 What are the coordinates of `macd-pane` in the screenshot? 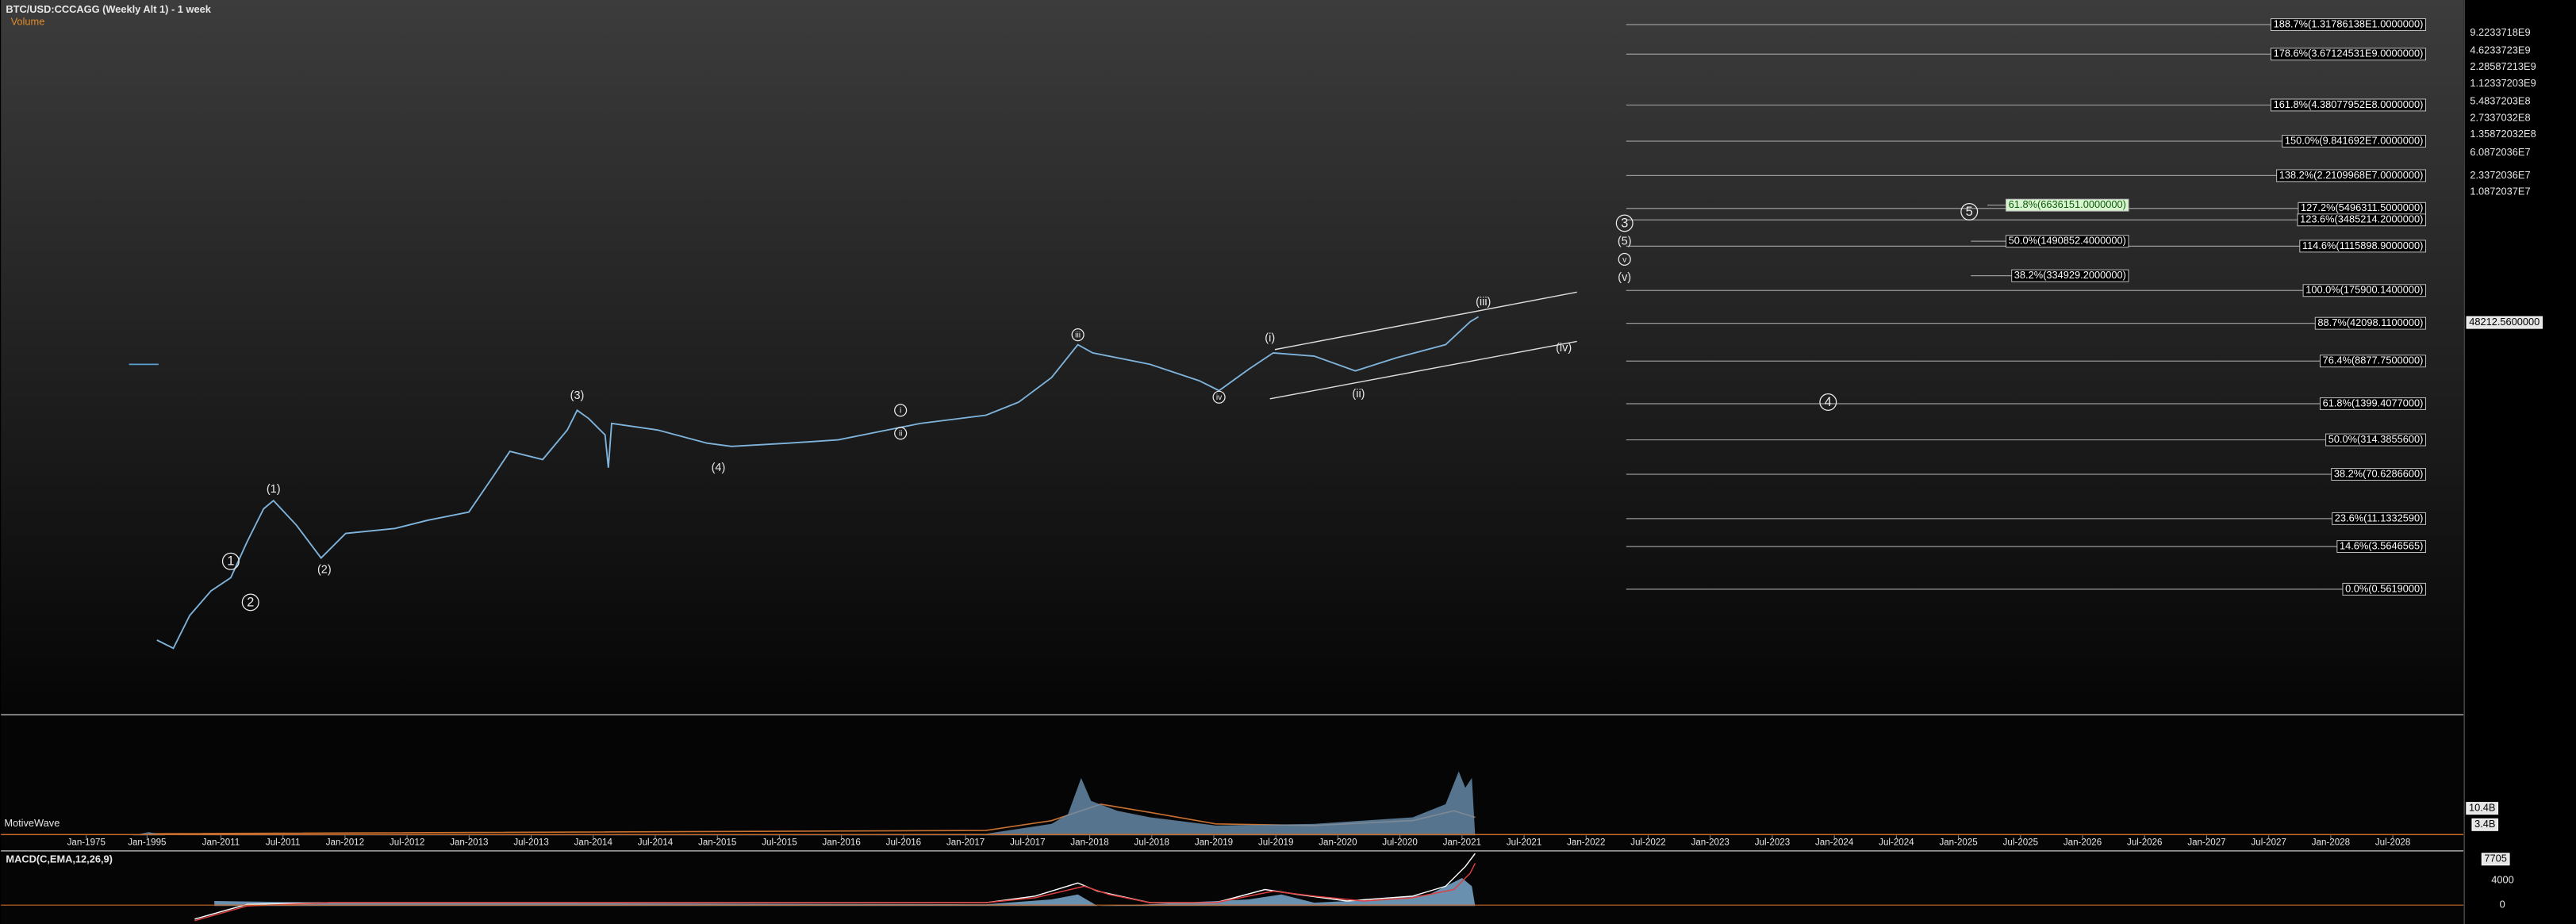 It's located at (1232, 887).